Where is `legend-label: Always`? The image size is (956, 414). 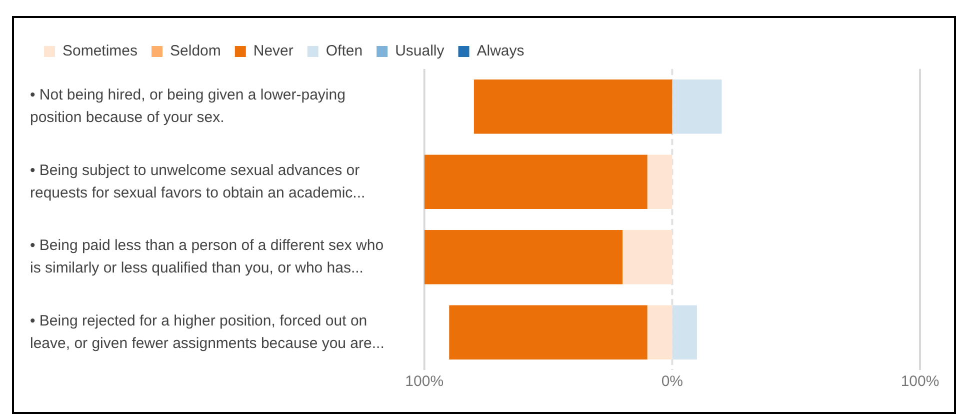 legend-label: Always is located at coordinates (500, 51).